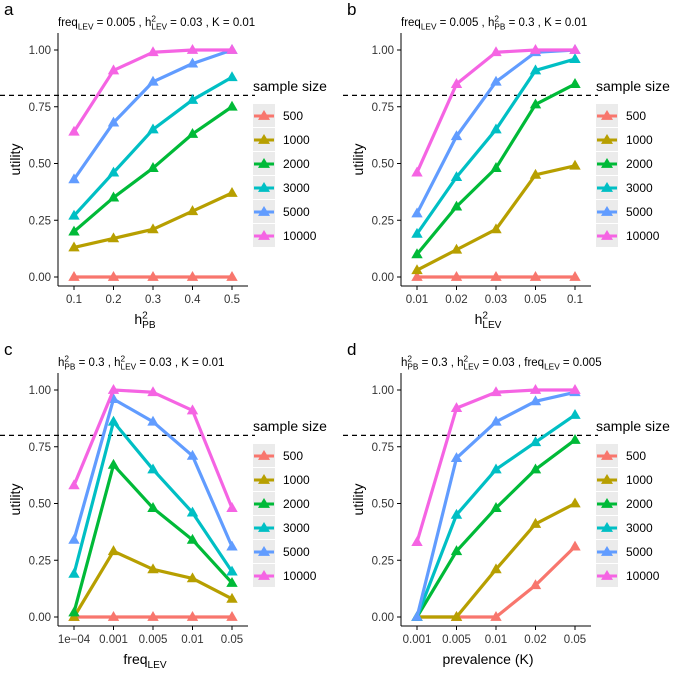 The width and height of the screenshot is (685, 688). What do you see at coordinates (639, 528) in the screenshot?
I see `legend-label: 3000` at bounding box center [639, 528].